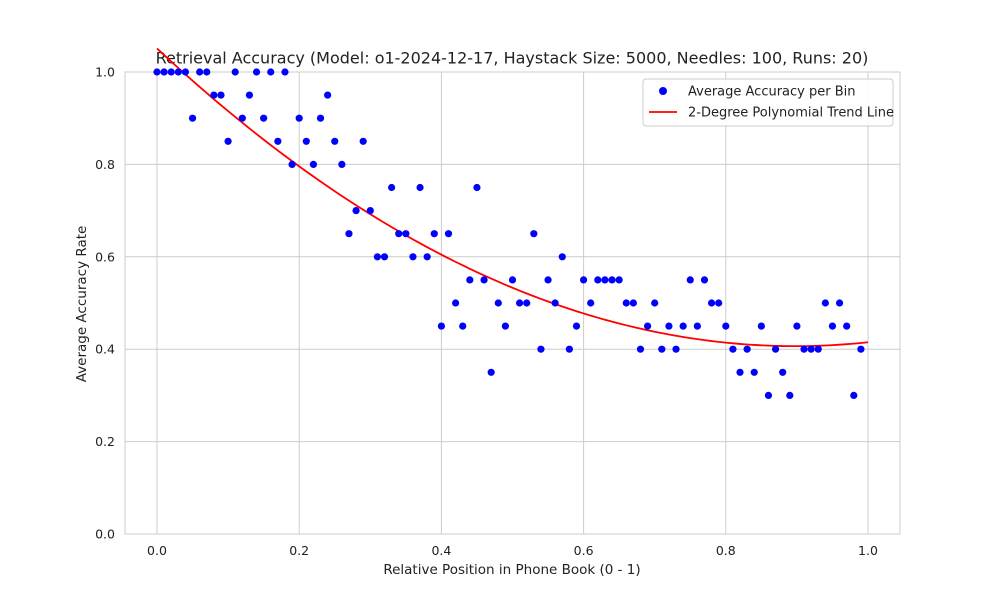 Image resolution: width=1000 pixels, height=600 pixels. Describe the element at coordinates (157, 550) in the screenshot. I see `x-tick-label: 0.0` at that location.